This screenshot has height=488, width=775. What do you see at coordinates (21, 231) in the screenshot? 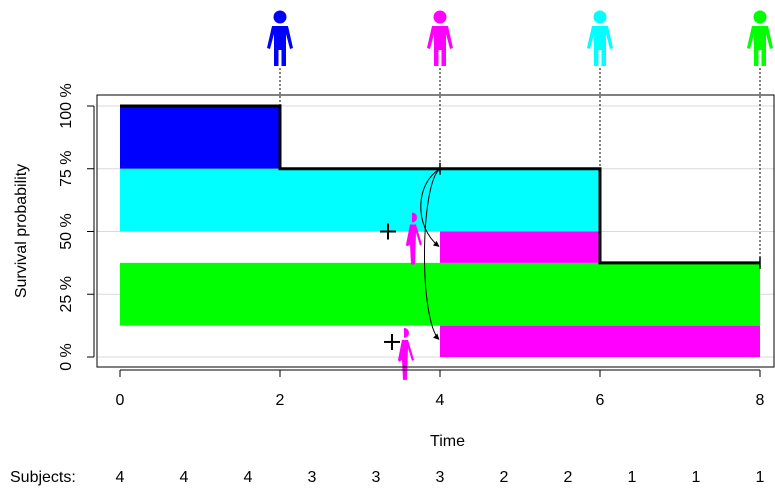
I see `y-axis-title: Survival probability` at bounding box center [21, 231].